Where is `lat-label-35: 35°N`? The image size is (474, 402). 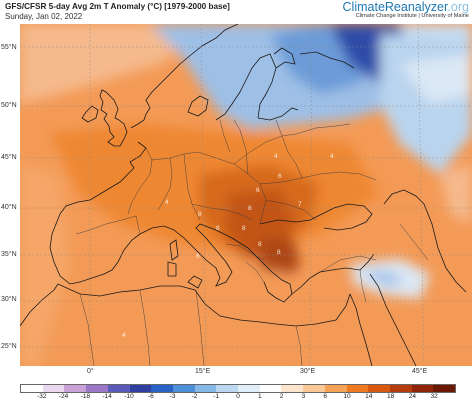 lat-label-35: 35°N is located at coordinates (9, 254).